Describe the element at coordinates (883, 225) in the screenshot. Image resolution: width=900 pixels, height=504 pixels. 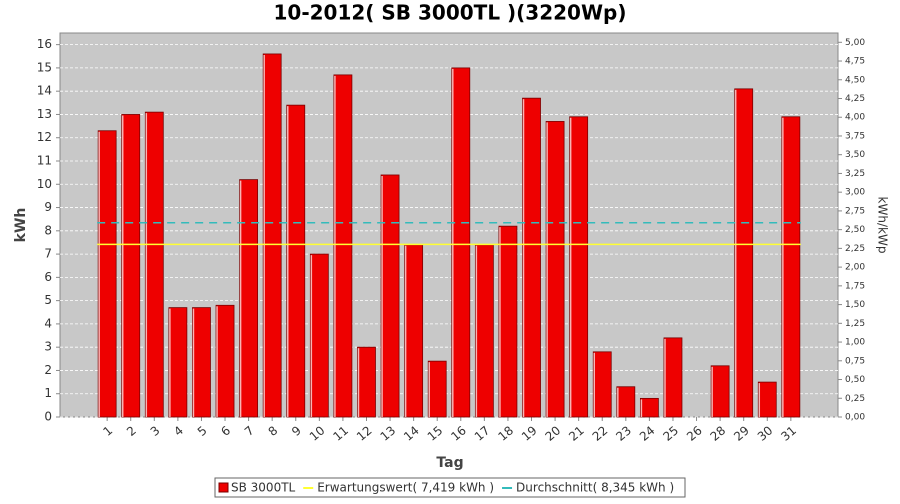
I see `y2-axis-title: kWh/kWp` at that location.